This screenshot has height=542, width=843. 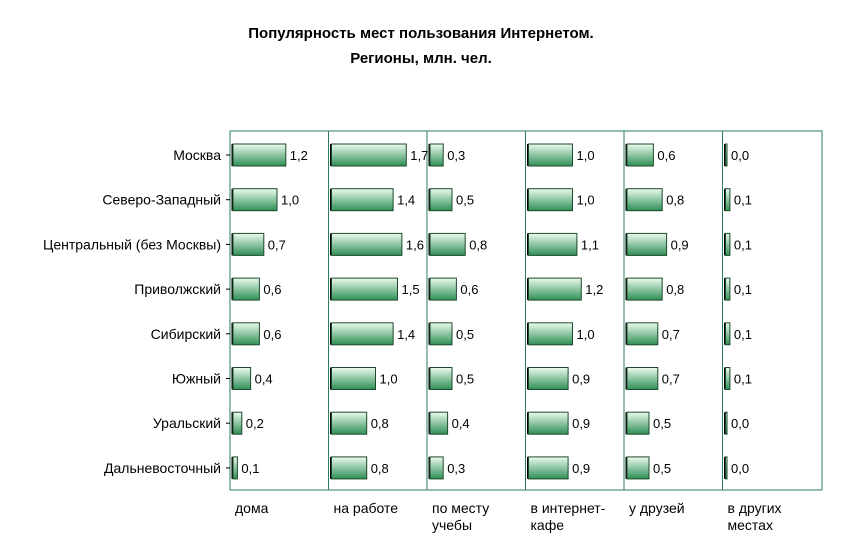 I want to click on value-label: 0,0, so click(x=740, y=468).